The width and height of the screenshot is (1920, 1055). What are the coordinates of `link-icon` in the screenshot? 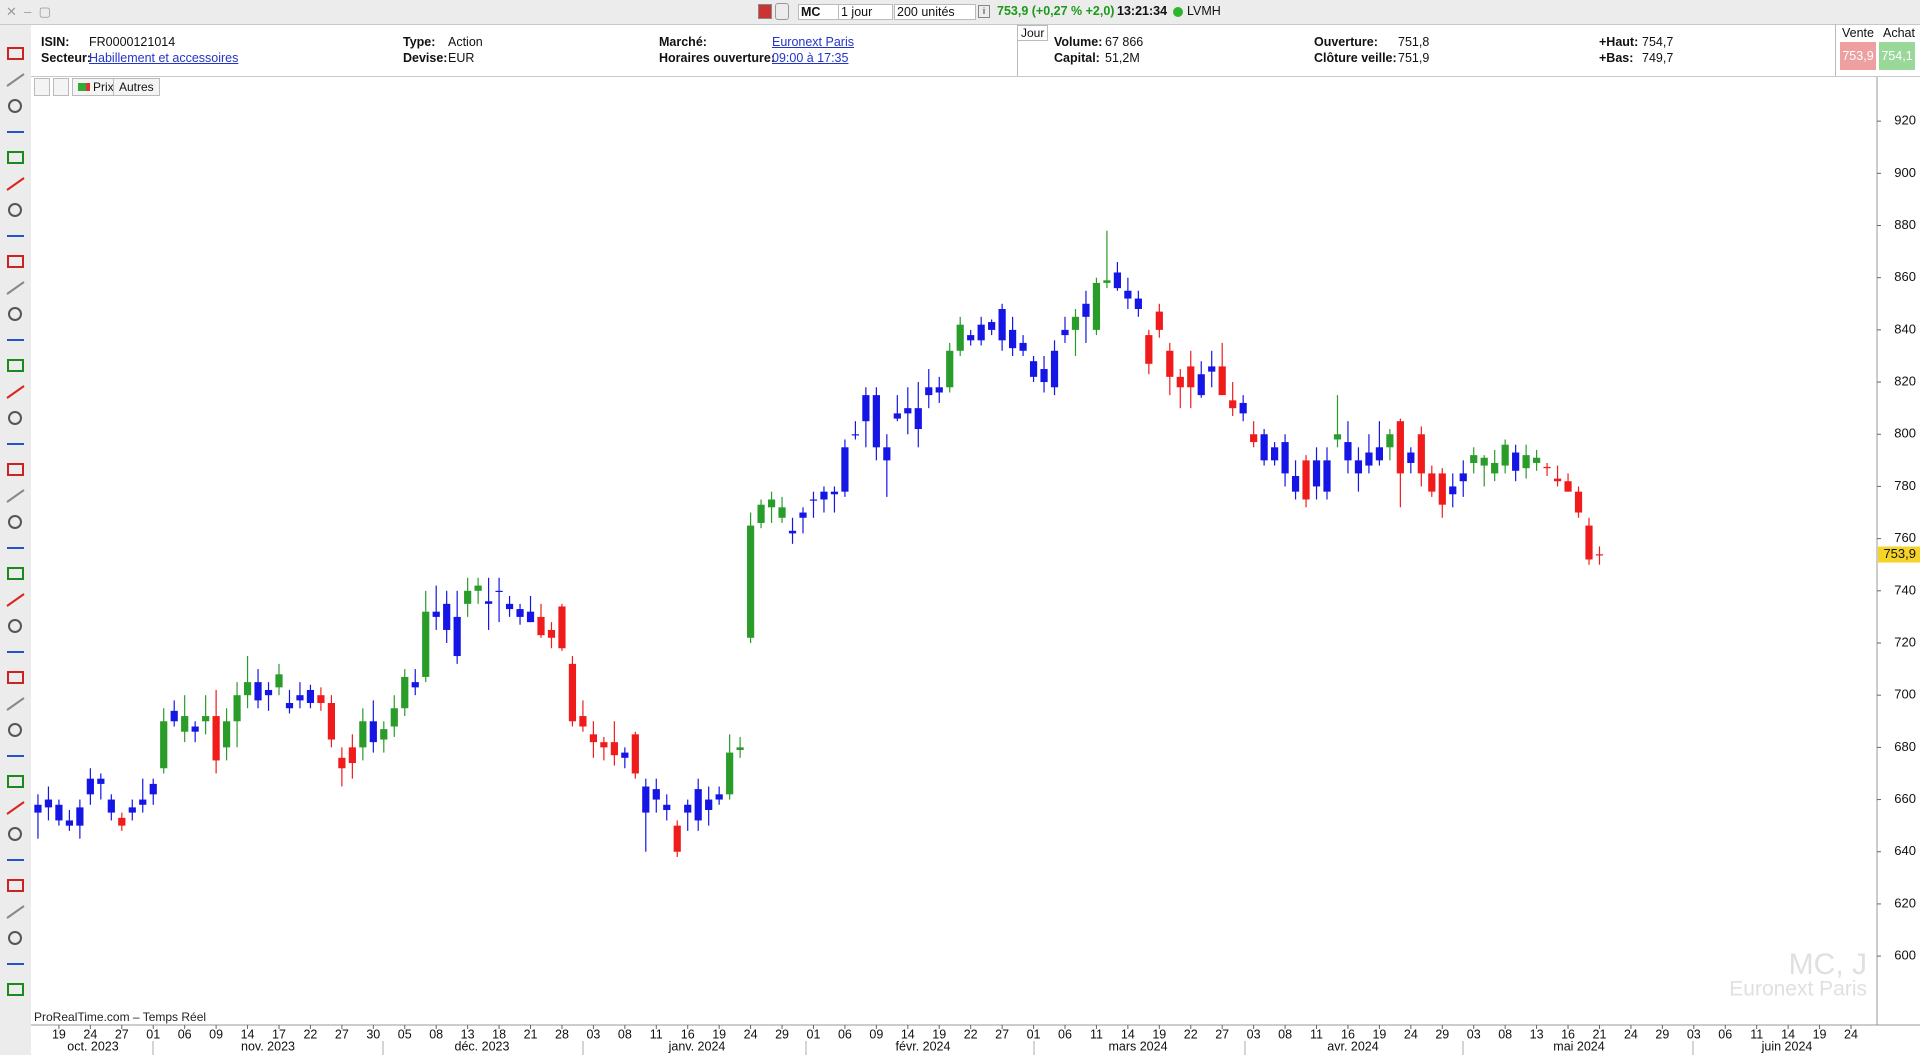 It's located at (782, 11).